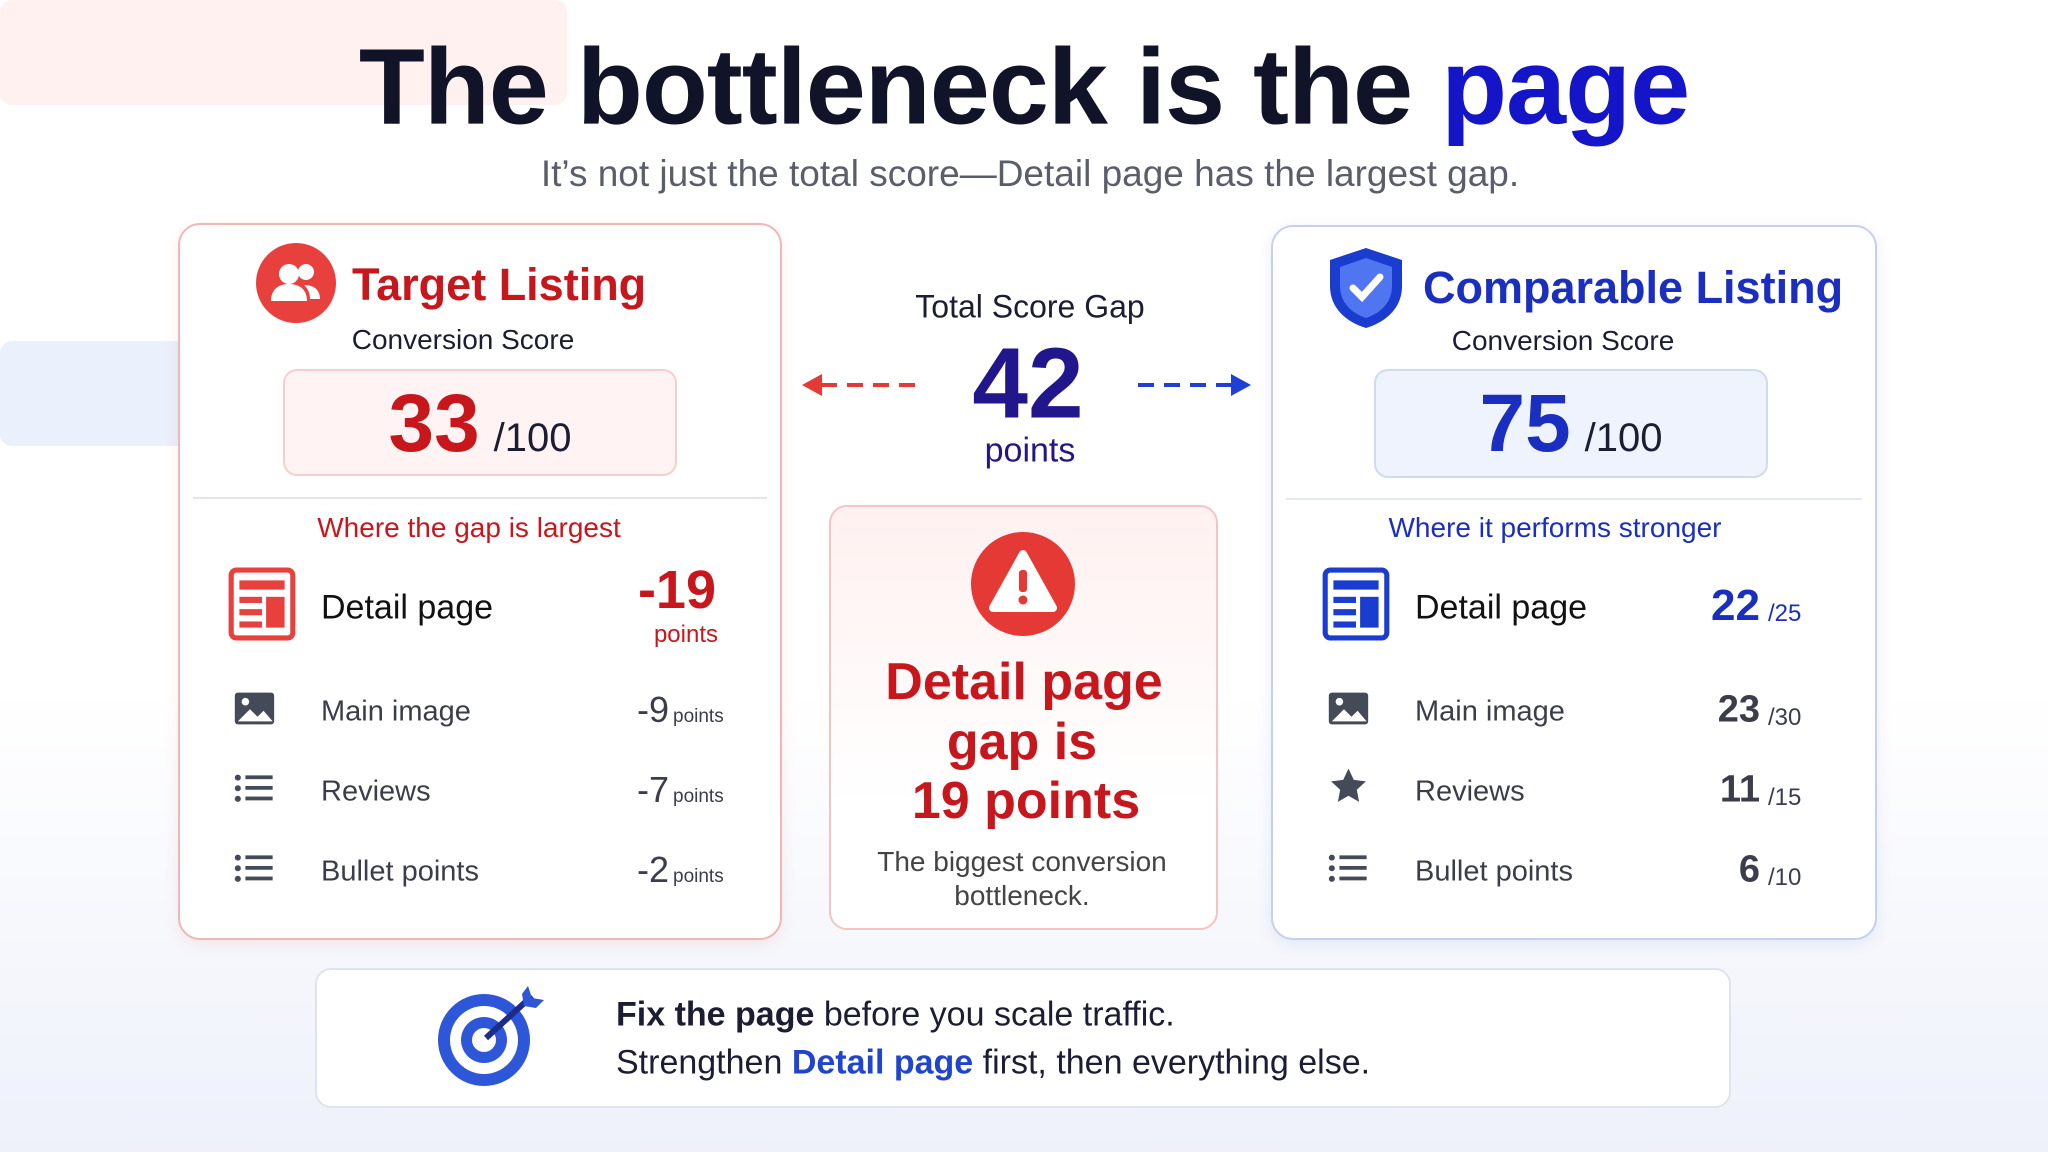 This screenshot has height=1152, width=2048. What do you see at coordinates (858, 385) in the screenshot?
I see `left-arrow` at bounding box center [858, 385].